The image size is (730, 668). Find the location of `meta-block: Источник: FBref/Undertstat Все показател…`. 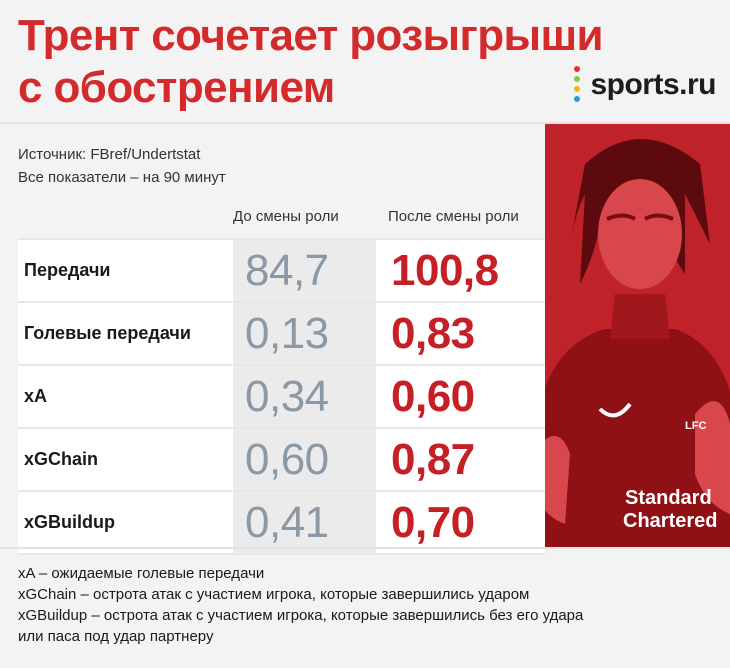

meta-block: Источник: FBref/Undertstat Все показател… is located at coordinates (122, 166).